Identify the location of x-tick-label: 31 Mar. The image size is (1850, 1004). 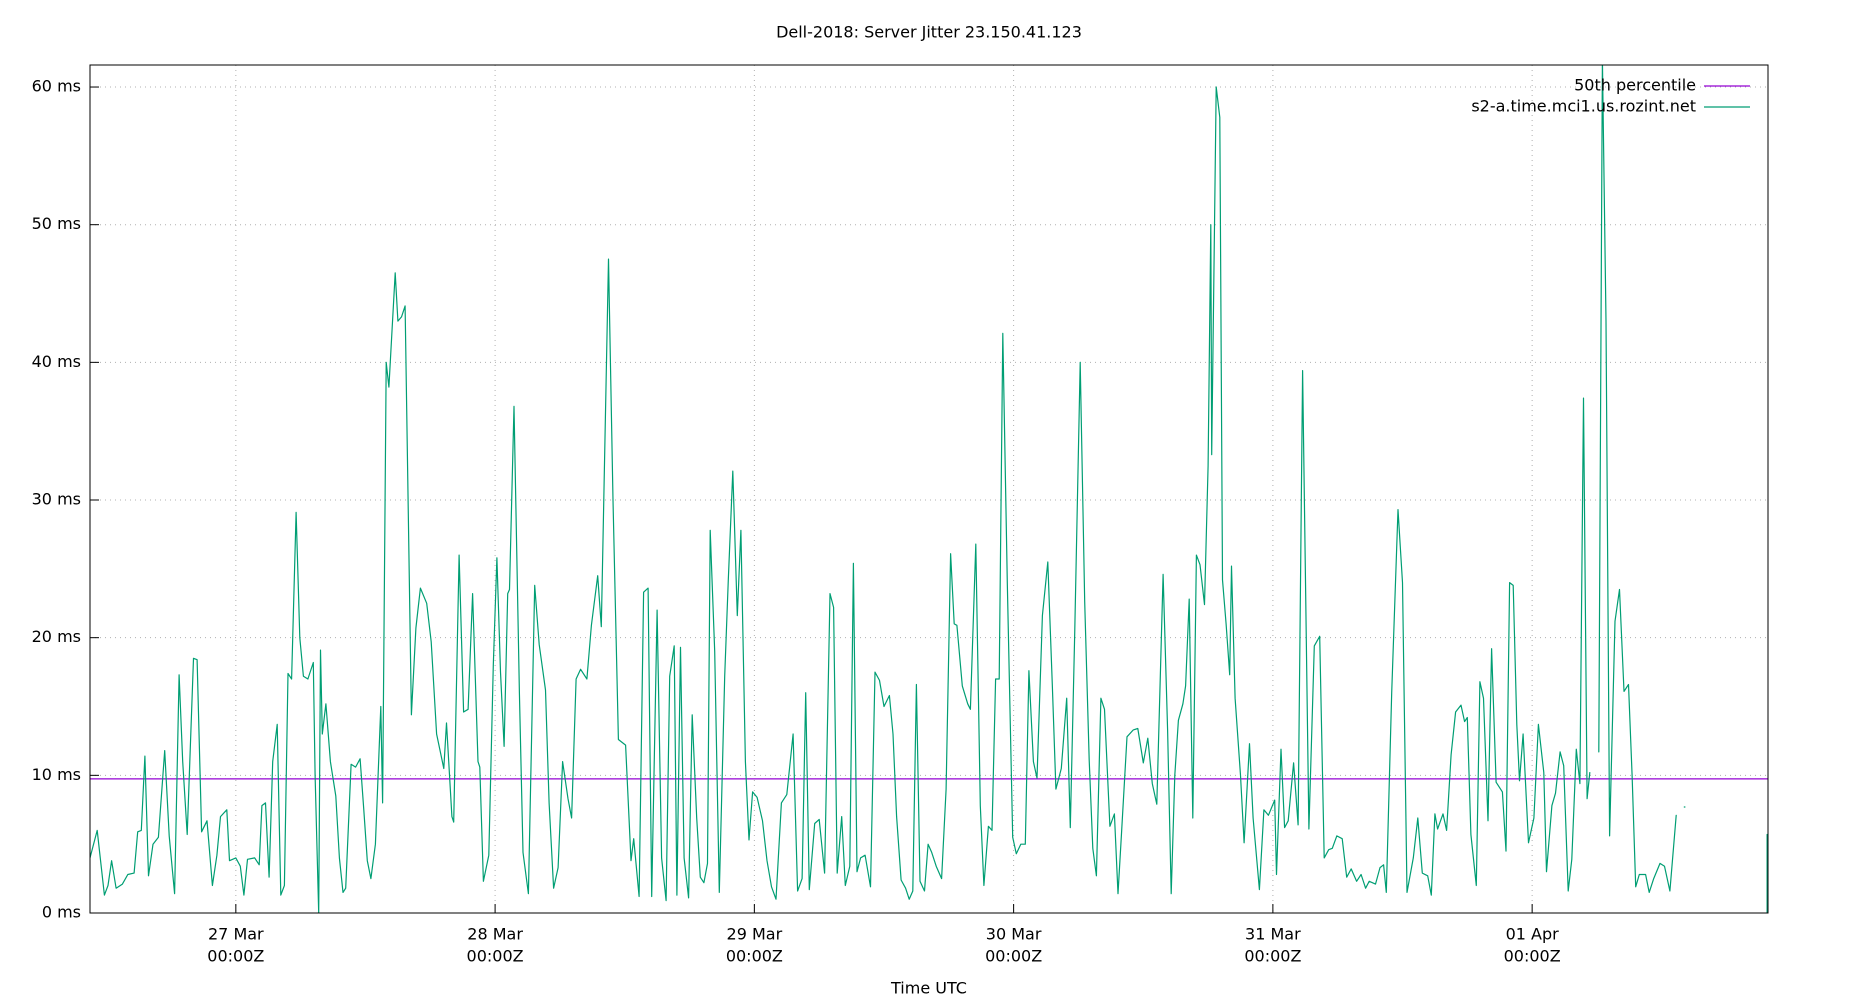
(1273, 934).